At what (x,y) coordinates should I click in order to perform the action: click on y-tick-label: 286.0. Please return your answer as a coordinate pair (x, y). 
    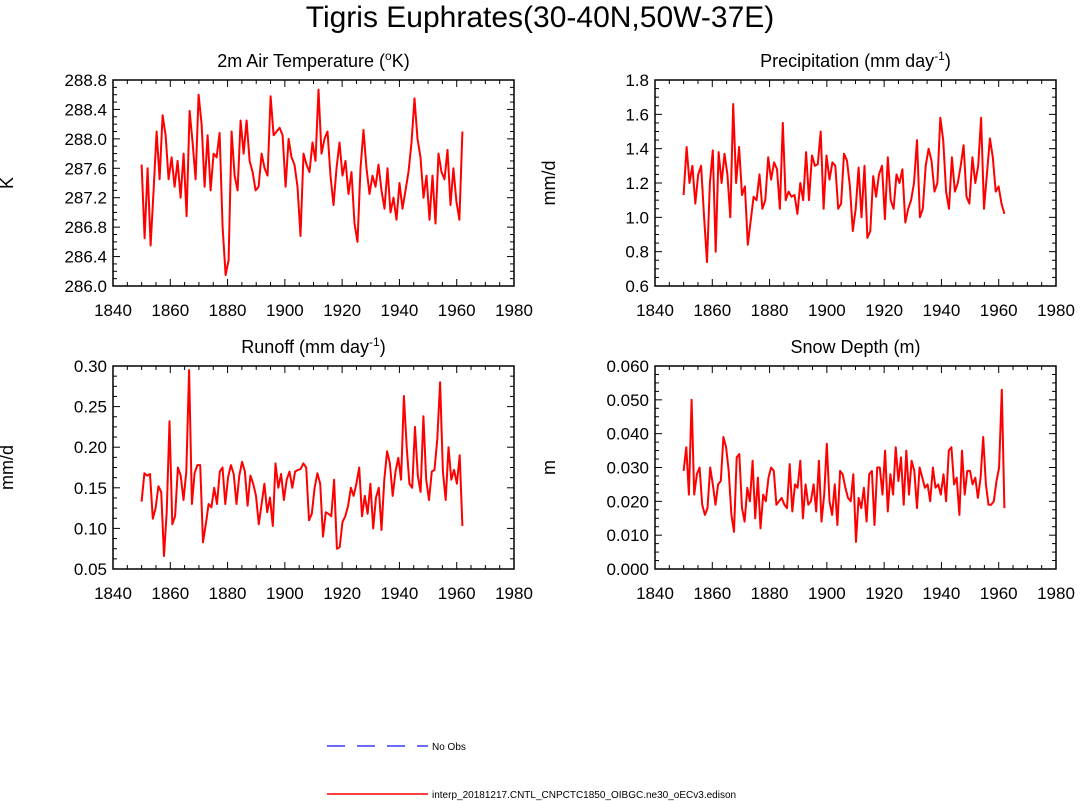
    Looking at the image, I should click on (85, 286).